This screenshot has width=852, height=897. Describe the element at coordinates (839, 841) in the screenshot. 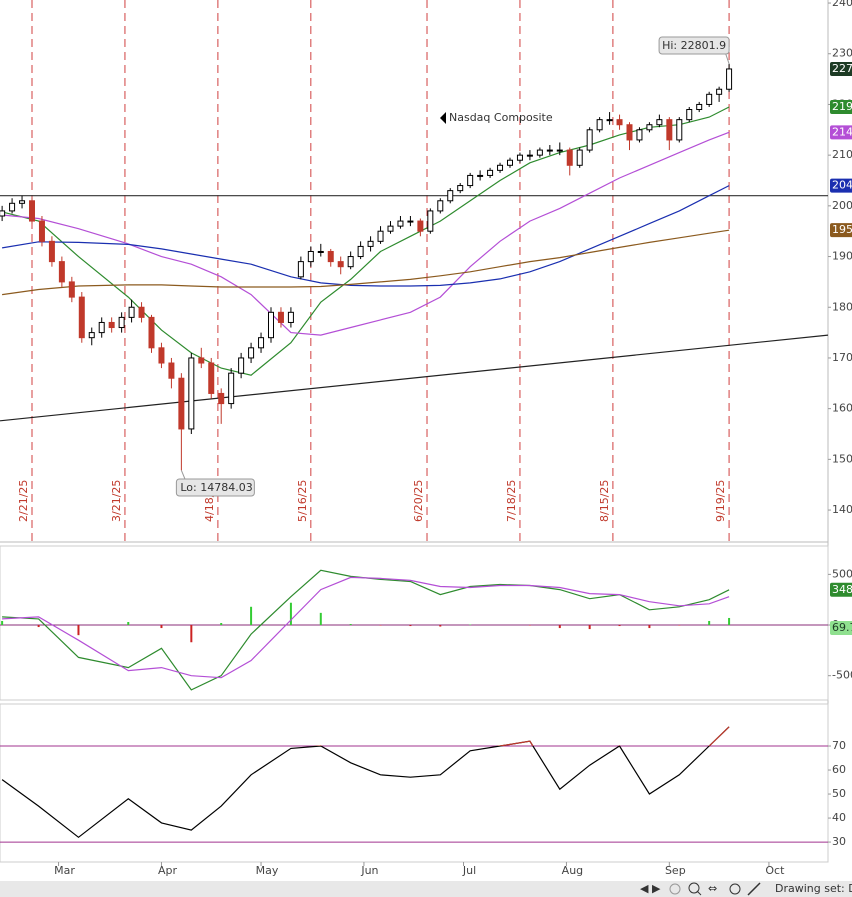

I see `y-tick-label: 30` at that location.